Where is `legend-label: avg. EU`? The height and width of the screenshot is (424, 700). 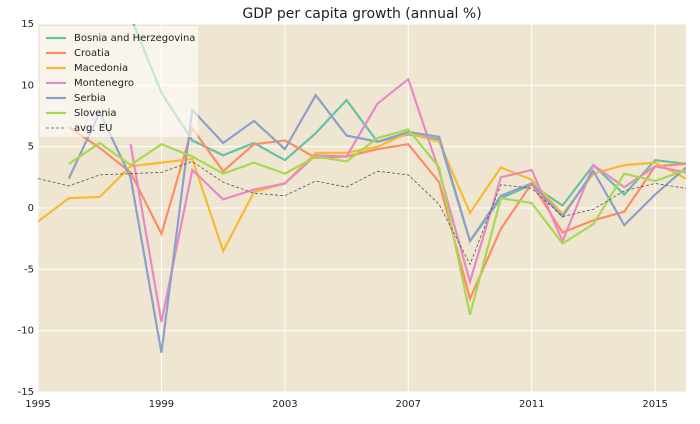
legend-label: avg. EU is located at coordinates (93, 128).